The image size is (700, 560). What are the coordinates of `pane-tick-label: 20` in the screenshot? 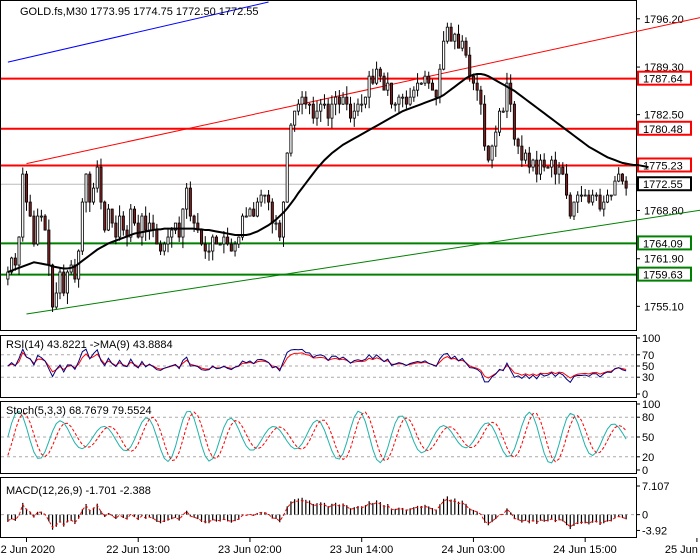 It's located at (648, 458).